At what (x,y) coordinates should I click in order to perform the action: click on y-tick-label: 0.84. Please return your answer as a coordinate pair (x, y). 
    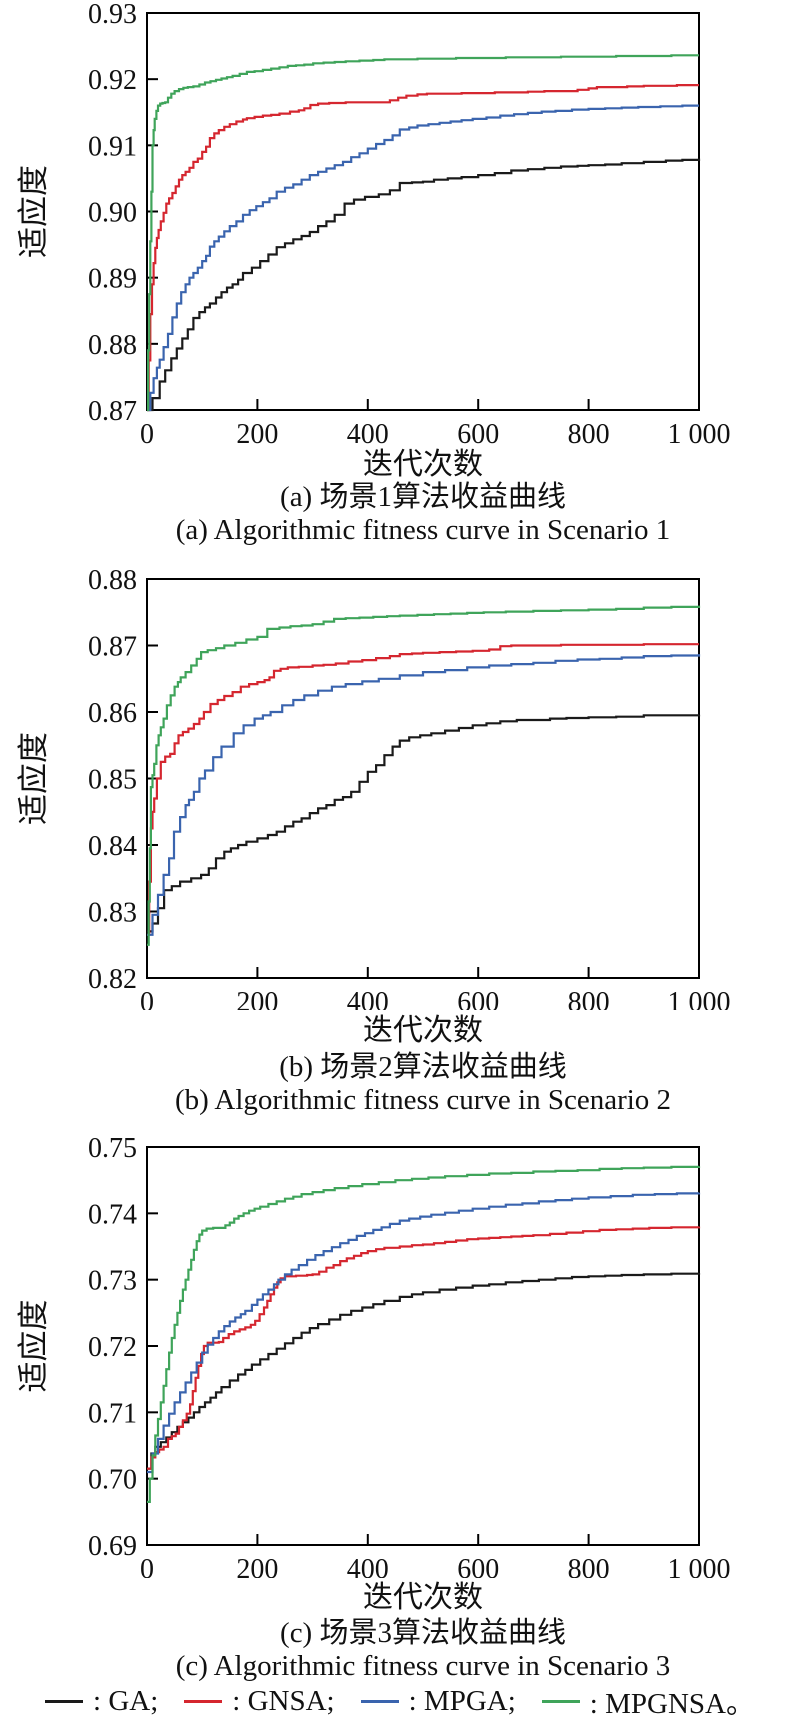
    Looking at the image, I should click on (112, 846).